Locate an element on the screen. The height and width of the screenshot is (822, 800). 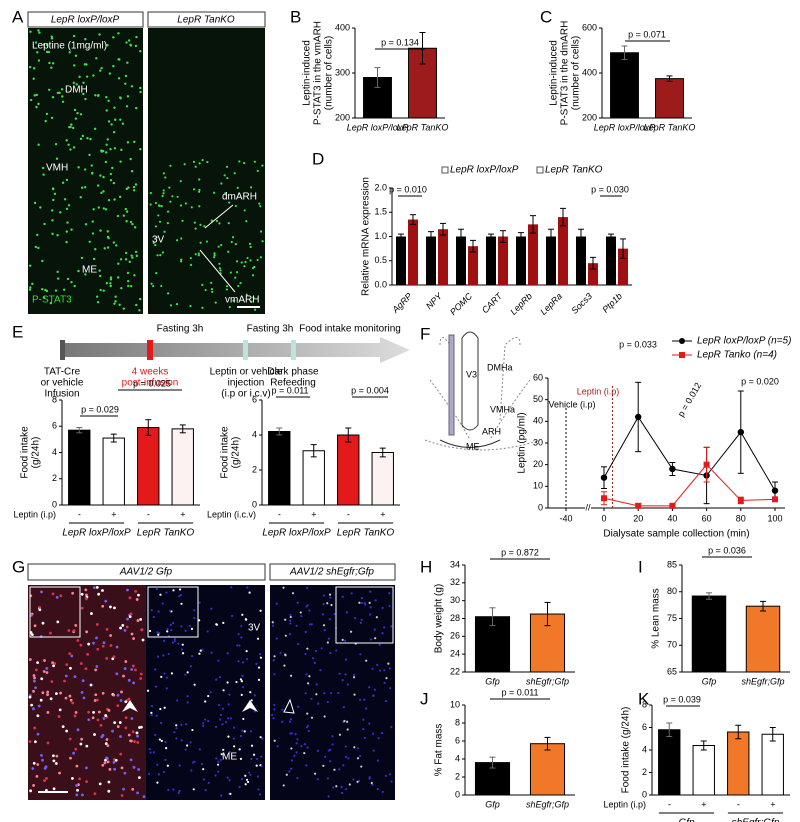
p-value: p = 0.025 is located at coordinates (152, 383).